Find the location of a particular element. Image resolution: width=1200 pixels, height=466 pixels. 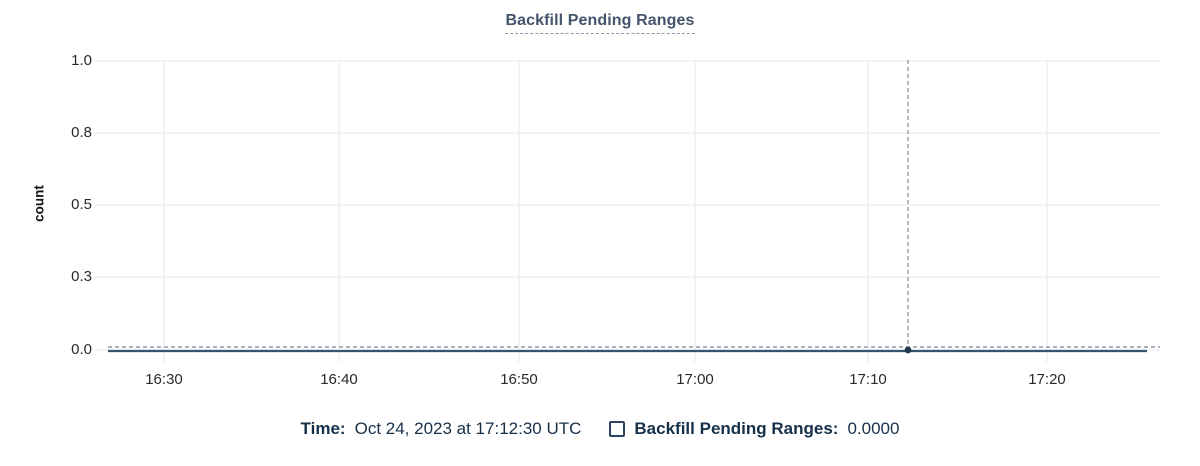

y-tick-label: 0.8 is located at coordinates (81, 132).